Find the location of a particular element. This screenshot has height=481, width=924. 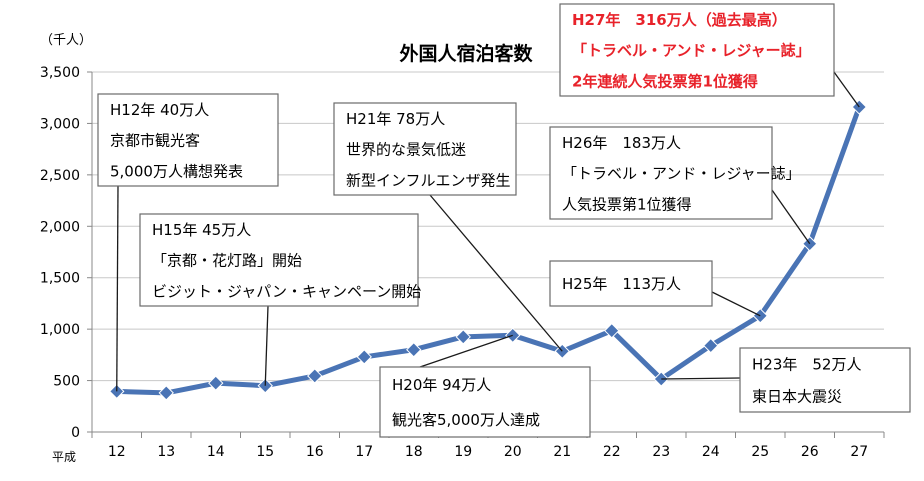

annotation-text: H25年 113万人 is located at coordinates (621, 284).